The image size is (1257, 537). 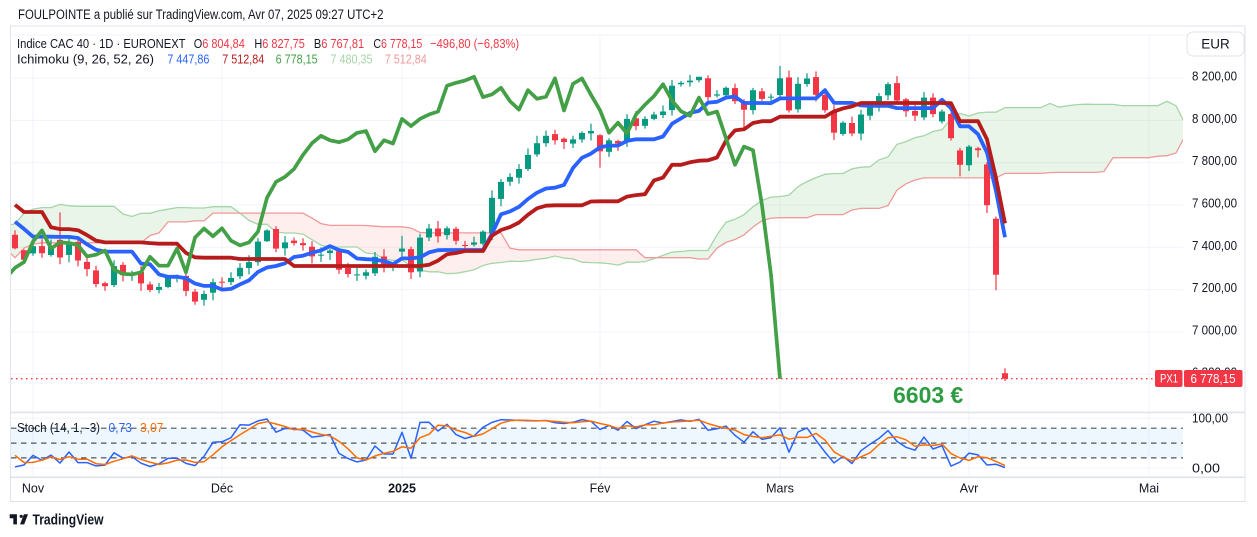 What do you see at coordinates (1214, 160) in the screenshot?
I see `svg-text: 7 800,00` at bounding box center [1214, 160].